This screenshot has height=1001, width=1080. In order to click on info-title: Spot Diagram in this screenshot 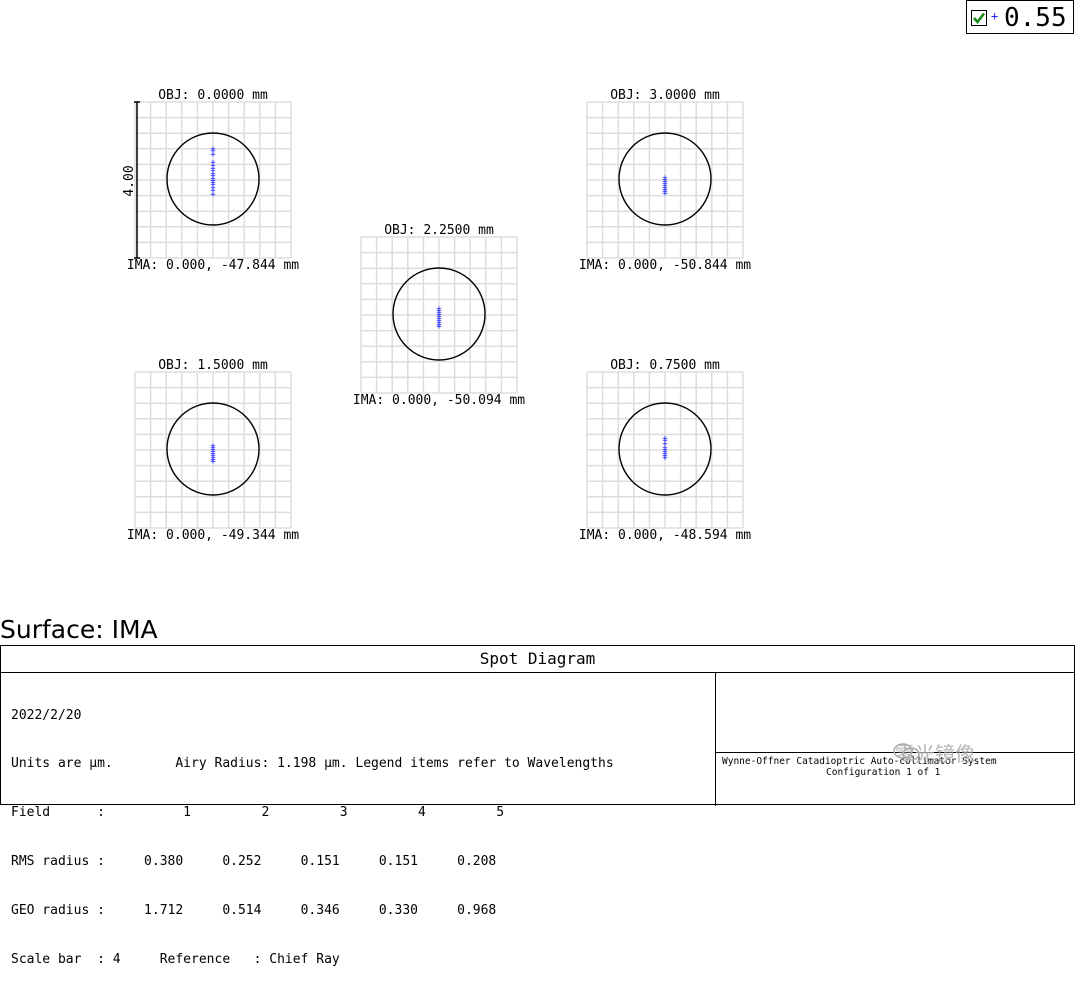, I will do `click(537, 659)`.